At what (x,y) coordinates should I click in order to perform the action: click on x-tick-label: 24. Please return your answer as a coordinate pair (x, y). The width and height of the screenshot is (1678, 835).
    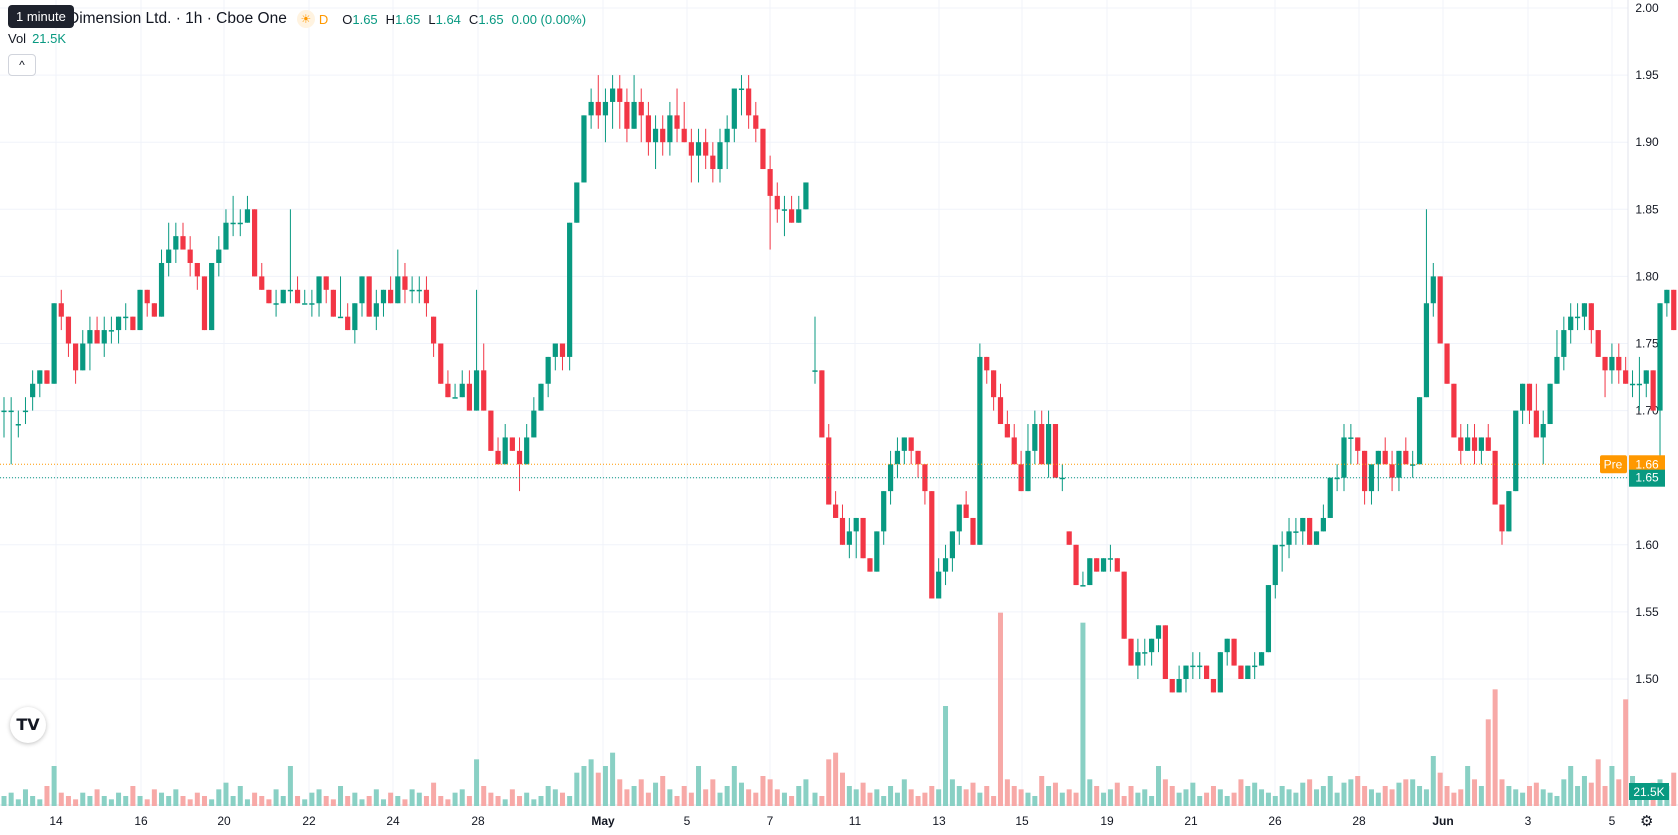
    Looking at the image, I should click on (393, 821).